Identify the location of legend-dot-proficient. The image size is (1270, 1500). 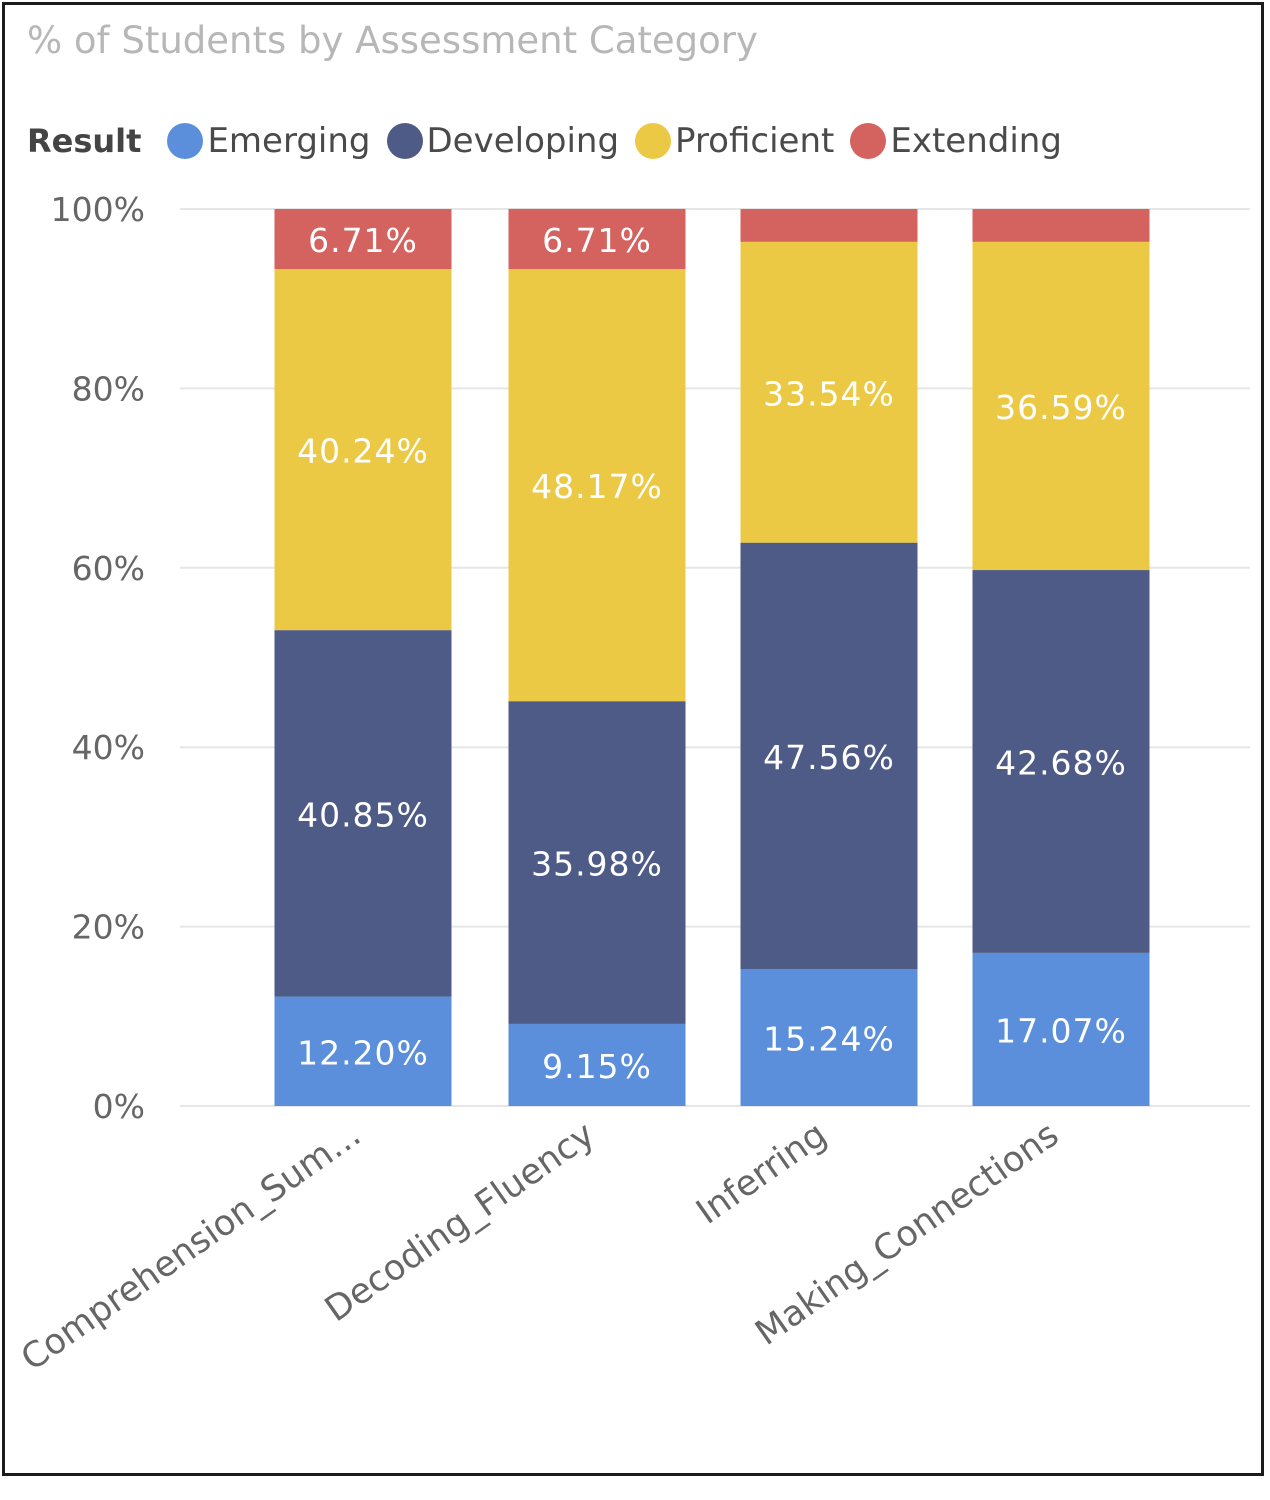
(653, 141).